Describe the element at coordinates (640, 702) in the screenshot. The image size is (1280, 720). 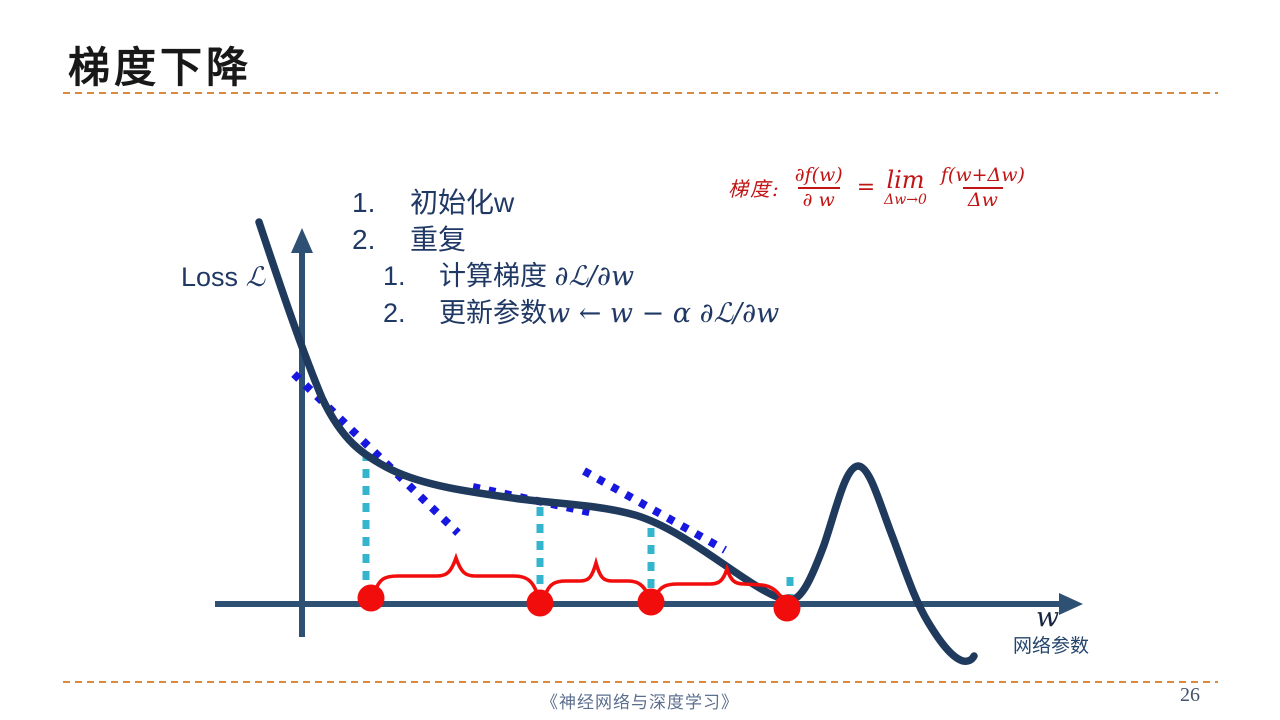
I see `footer-course-title: 《神经网络与深度学习》` at that location.